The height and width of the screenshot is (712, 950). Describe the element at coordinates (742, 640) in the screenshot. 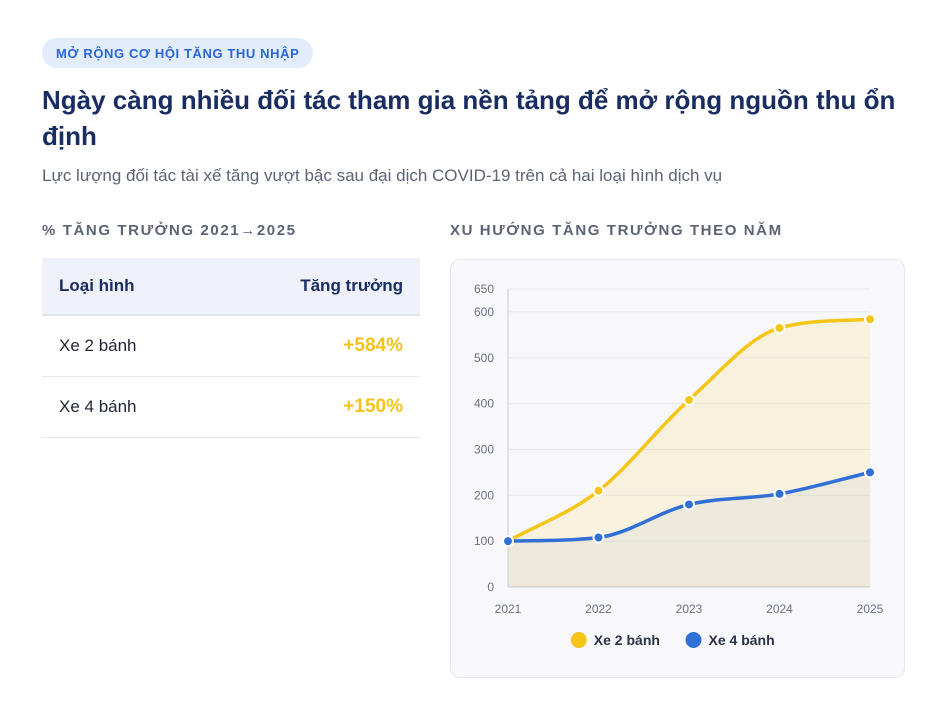

I see `legend-label: Xe 4 bánh` at that location.